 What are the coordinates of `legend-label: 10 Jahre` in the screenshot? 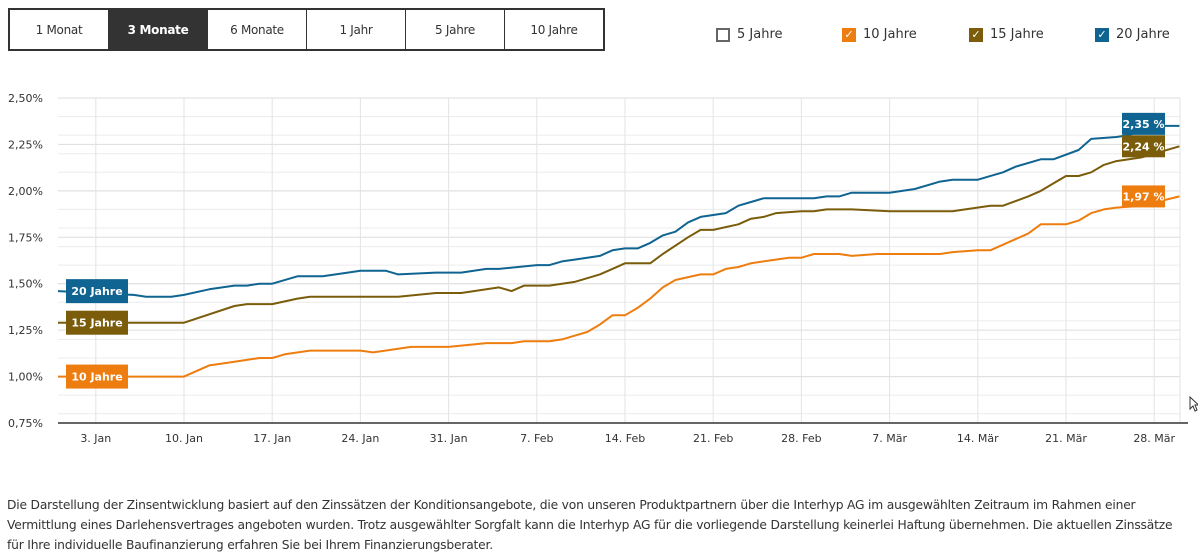 It's located at (890, 34).